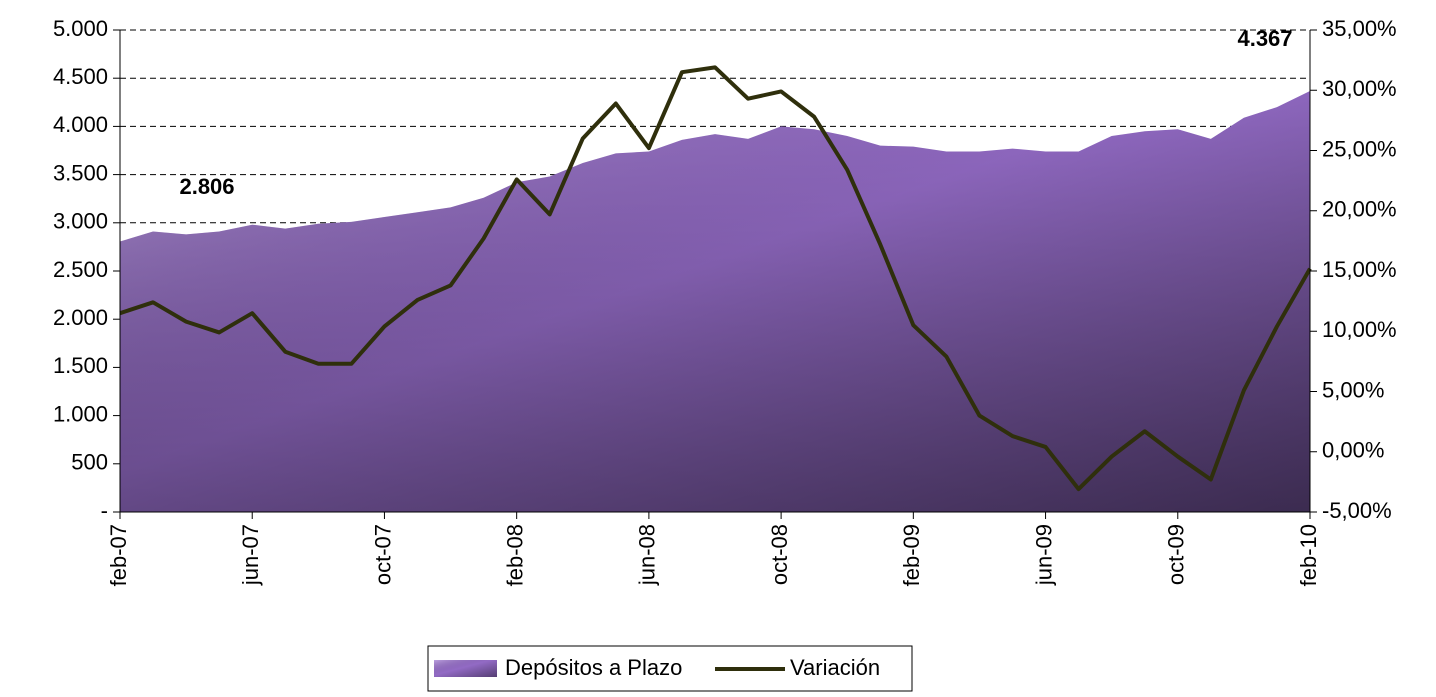 This screenshot has height=697, width=1436. I want to click on y2-tick-label: 15,00%, so click(1359, 269).